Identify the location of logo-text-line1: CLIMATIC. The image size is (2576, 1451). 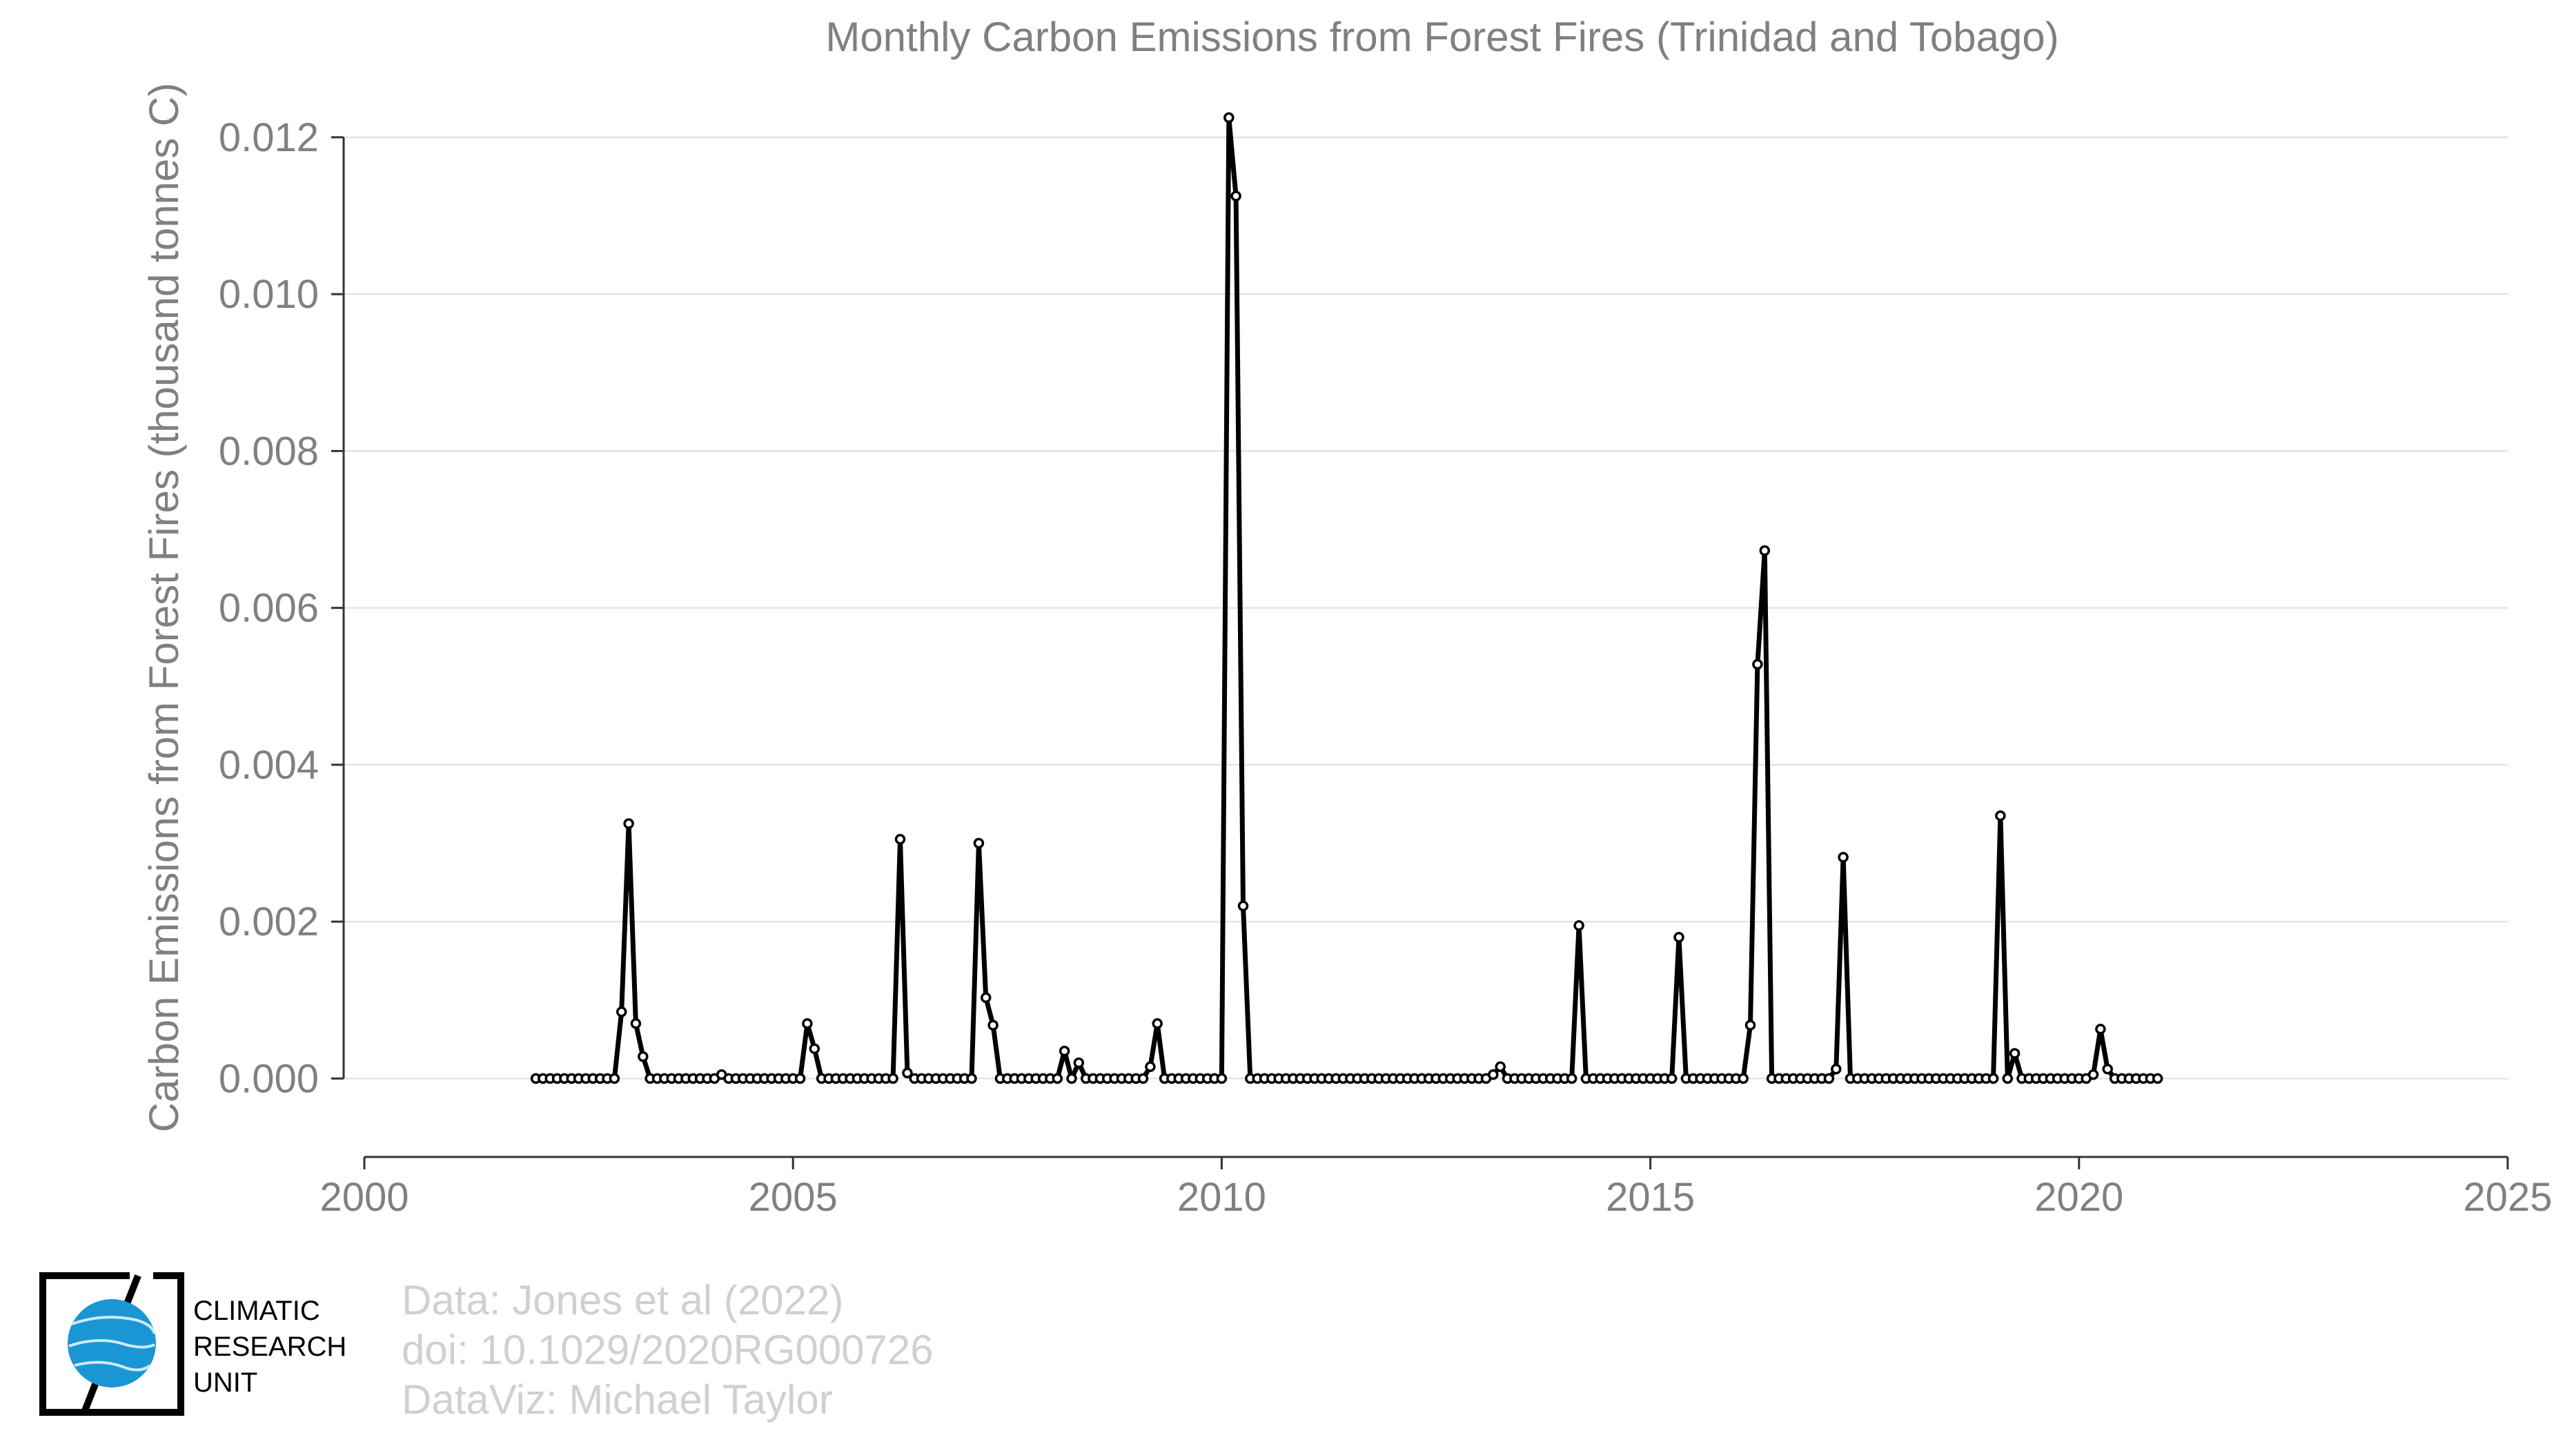
(256, 1311).